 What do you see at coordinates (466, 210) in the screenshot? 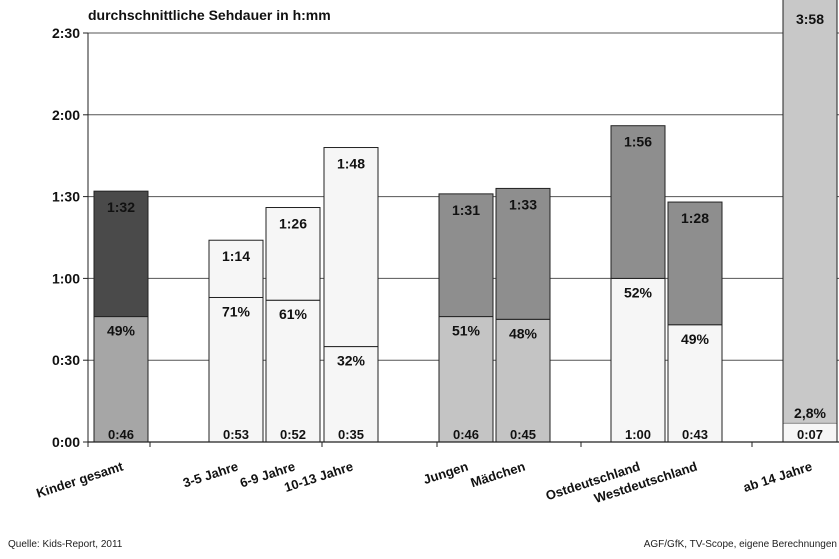
I see `bar-total-value-label: 1:31` at bounding box center [466, 210].